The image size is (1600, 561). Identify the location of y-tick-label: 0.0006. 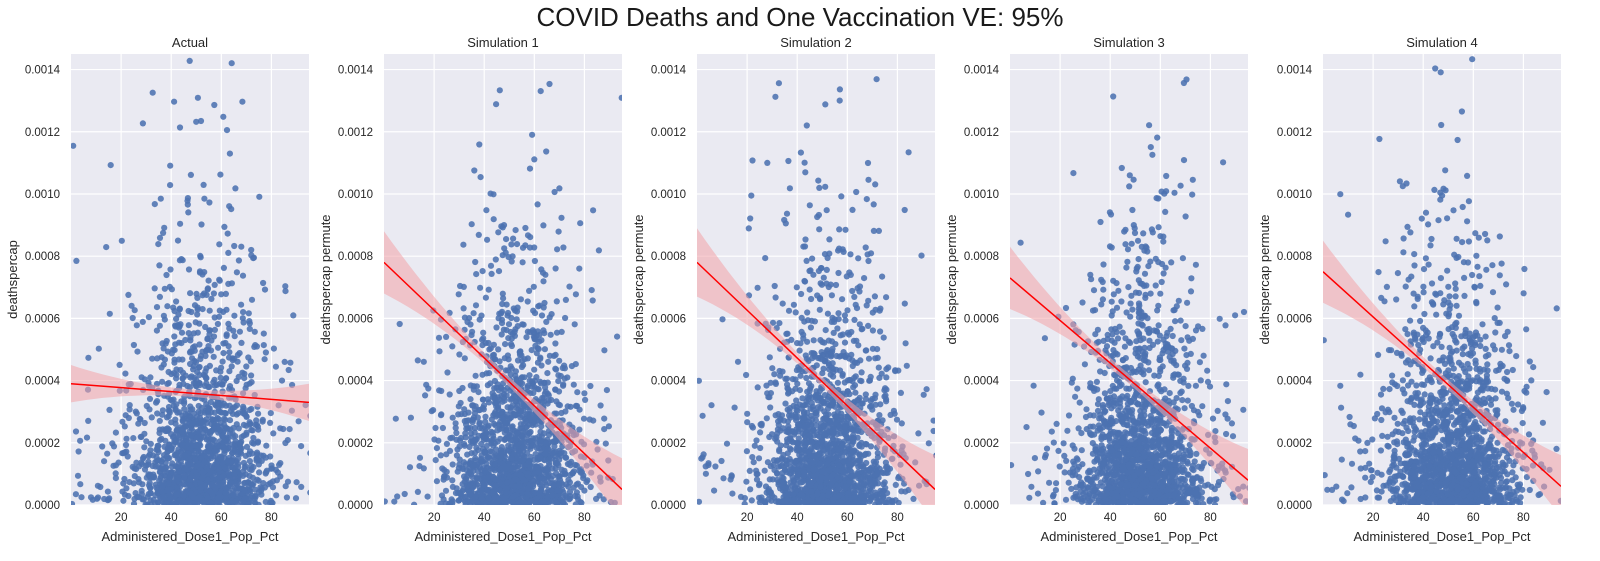
(42, 319).